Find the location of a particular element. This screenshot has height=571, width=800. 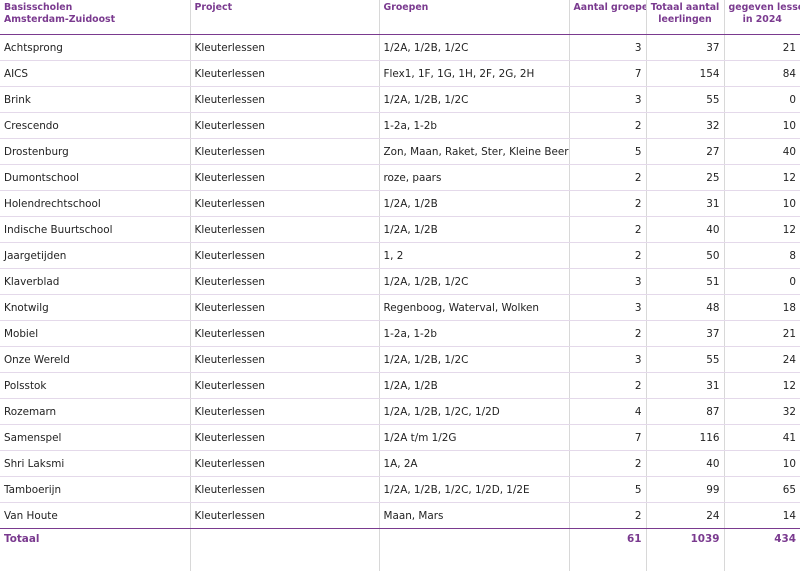

cell-school: Polsstok is located at coordinates (95, 386).